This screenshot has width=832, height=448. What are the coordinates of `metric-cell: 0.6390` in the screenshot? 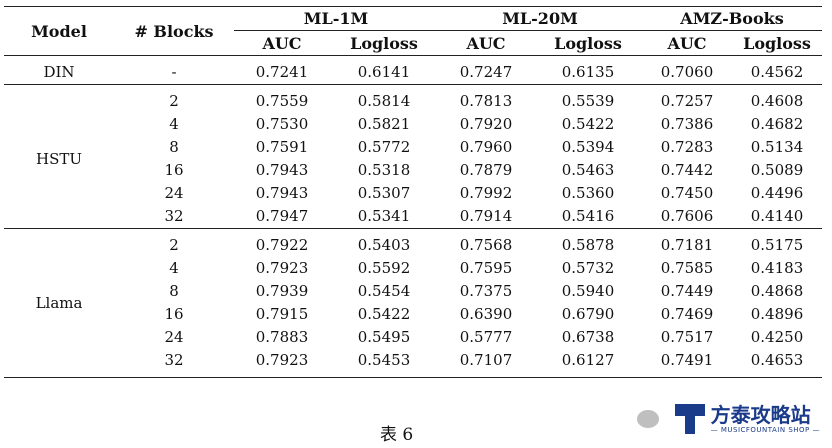 It's located at (486, 314).